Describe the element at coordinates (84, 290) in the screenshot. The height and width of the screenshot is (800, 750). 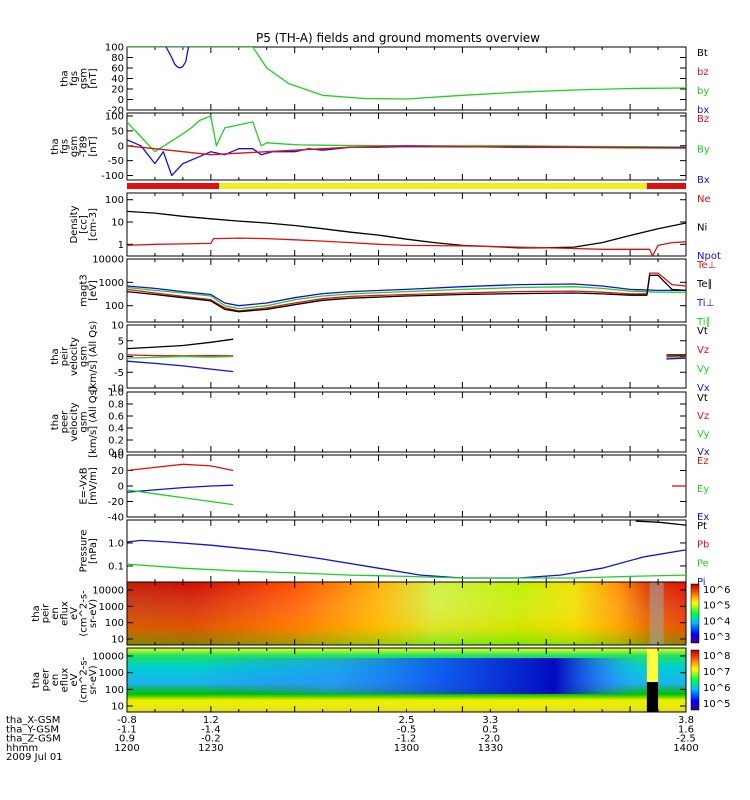
I see `y-axis-label: magt3` at that location.